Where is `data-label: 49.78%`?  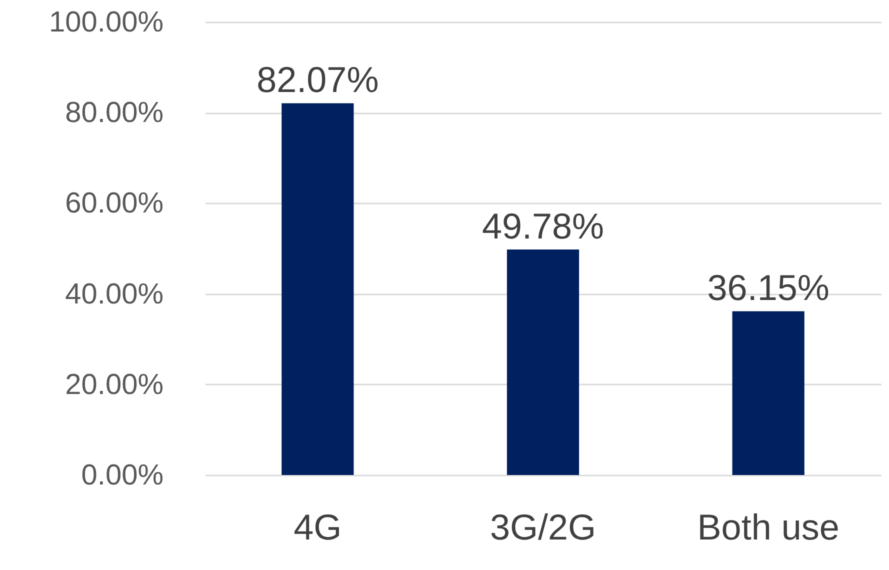
data-label: 49.78% is located at coordinates (543, 225).